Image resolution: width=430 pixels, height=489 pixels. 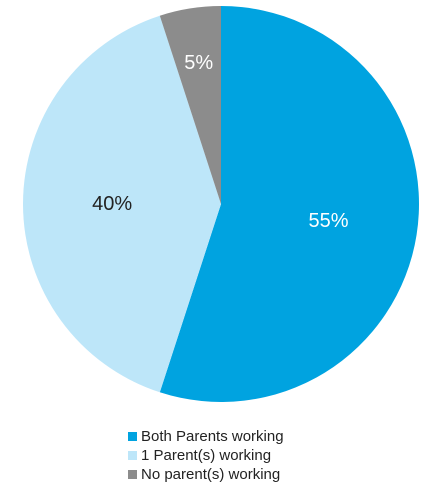 I want to click on legend-item-one-parent: 1 Parent(s) working, so click(x=206, y=455).